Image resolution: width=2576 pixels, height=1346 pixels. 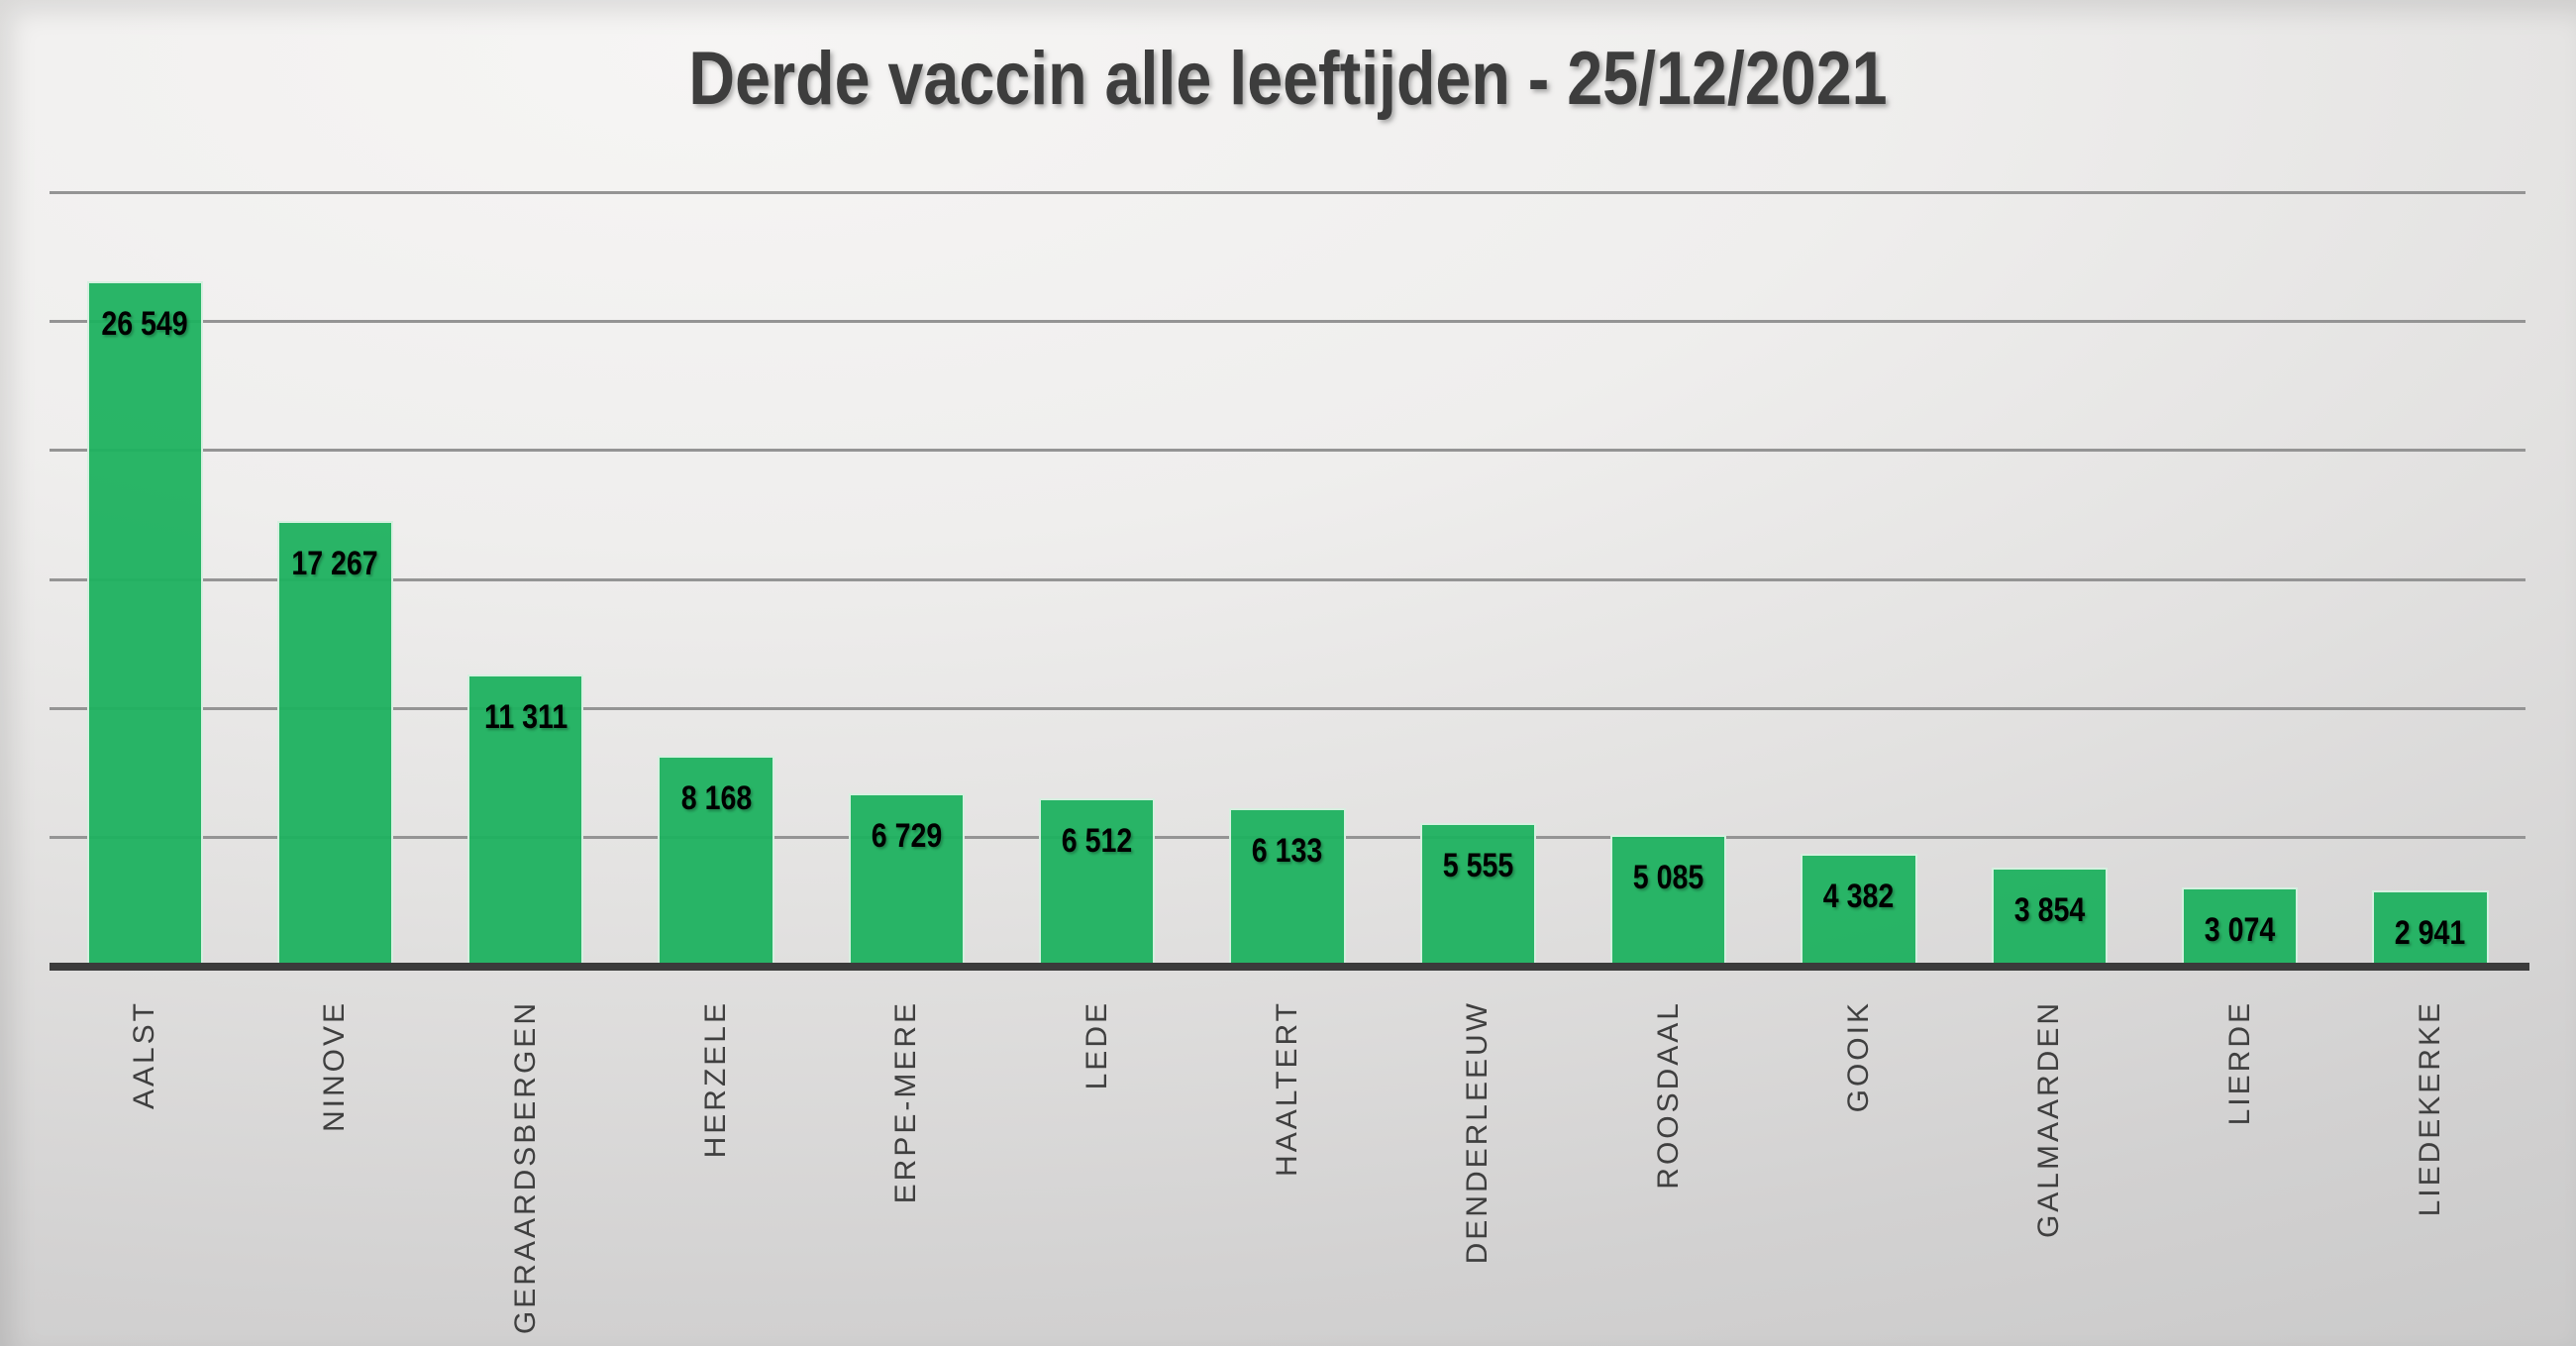 What do you see at coordinates (1668, 878) in the screenshot?
I see `bar-value-label: 5 085` at bounding box center [1668, 878].